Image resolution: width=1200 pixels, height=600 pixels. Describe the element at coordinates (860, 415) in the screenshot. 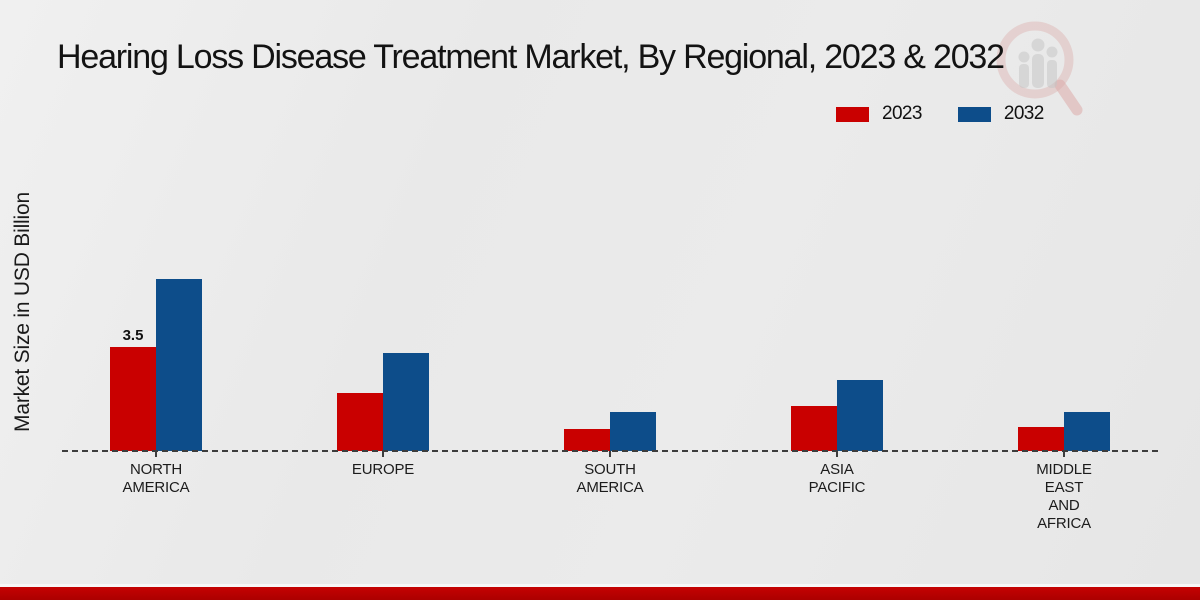

I see `bar-2032-asia-pacific` at that location.